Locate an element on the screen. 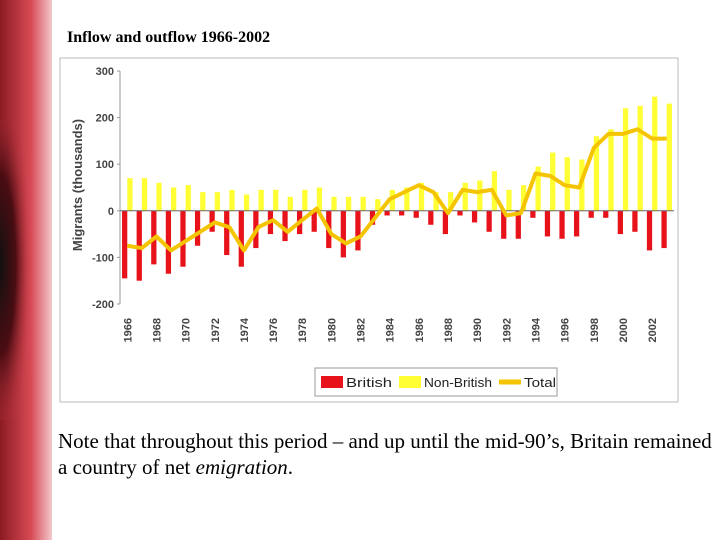 The image size is (720, 540). y-tick-label: 200 is located at coordinates (105, 119).